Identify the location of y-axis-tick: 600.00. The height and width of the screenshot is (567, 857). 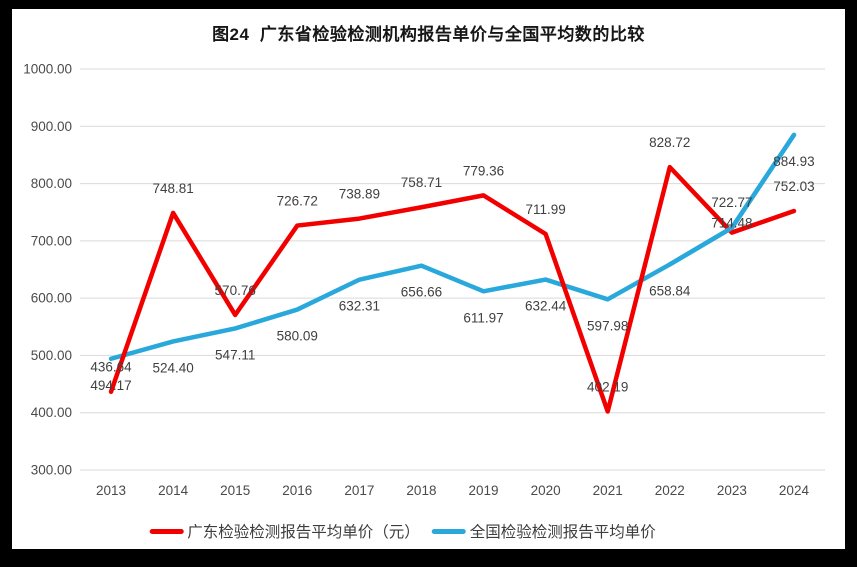
(51, 298).